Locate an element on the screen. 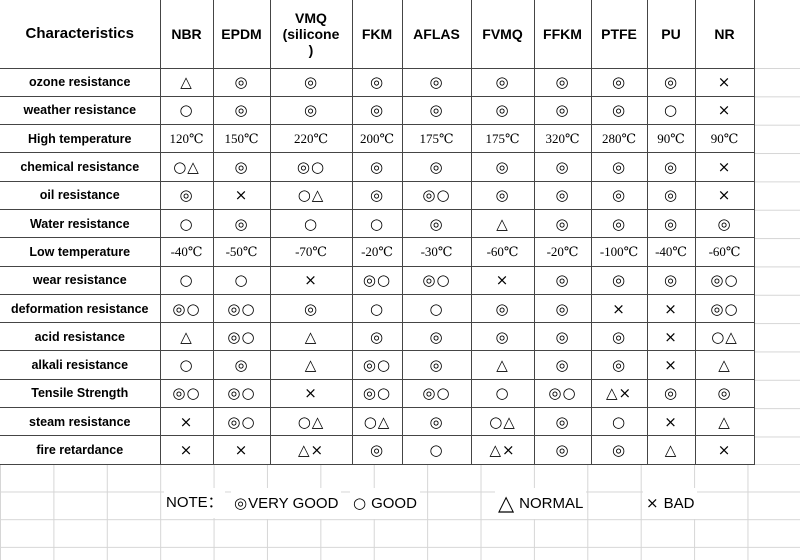 The width and height of the screenshot is (800, 560). row-label: weather resistance is located at coordinates (80, 110).